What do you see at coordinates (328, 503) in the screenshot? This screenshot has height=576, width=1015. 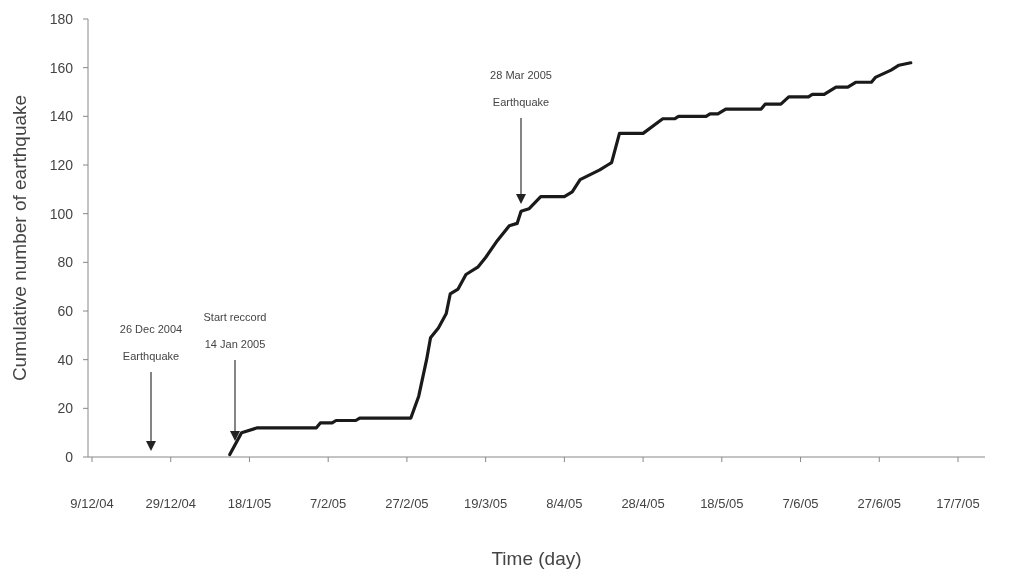 I see `x-tick-label: 7/2/05` at bounding box center [328, 503].